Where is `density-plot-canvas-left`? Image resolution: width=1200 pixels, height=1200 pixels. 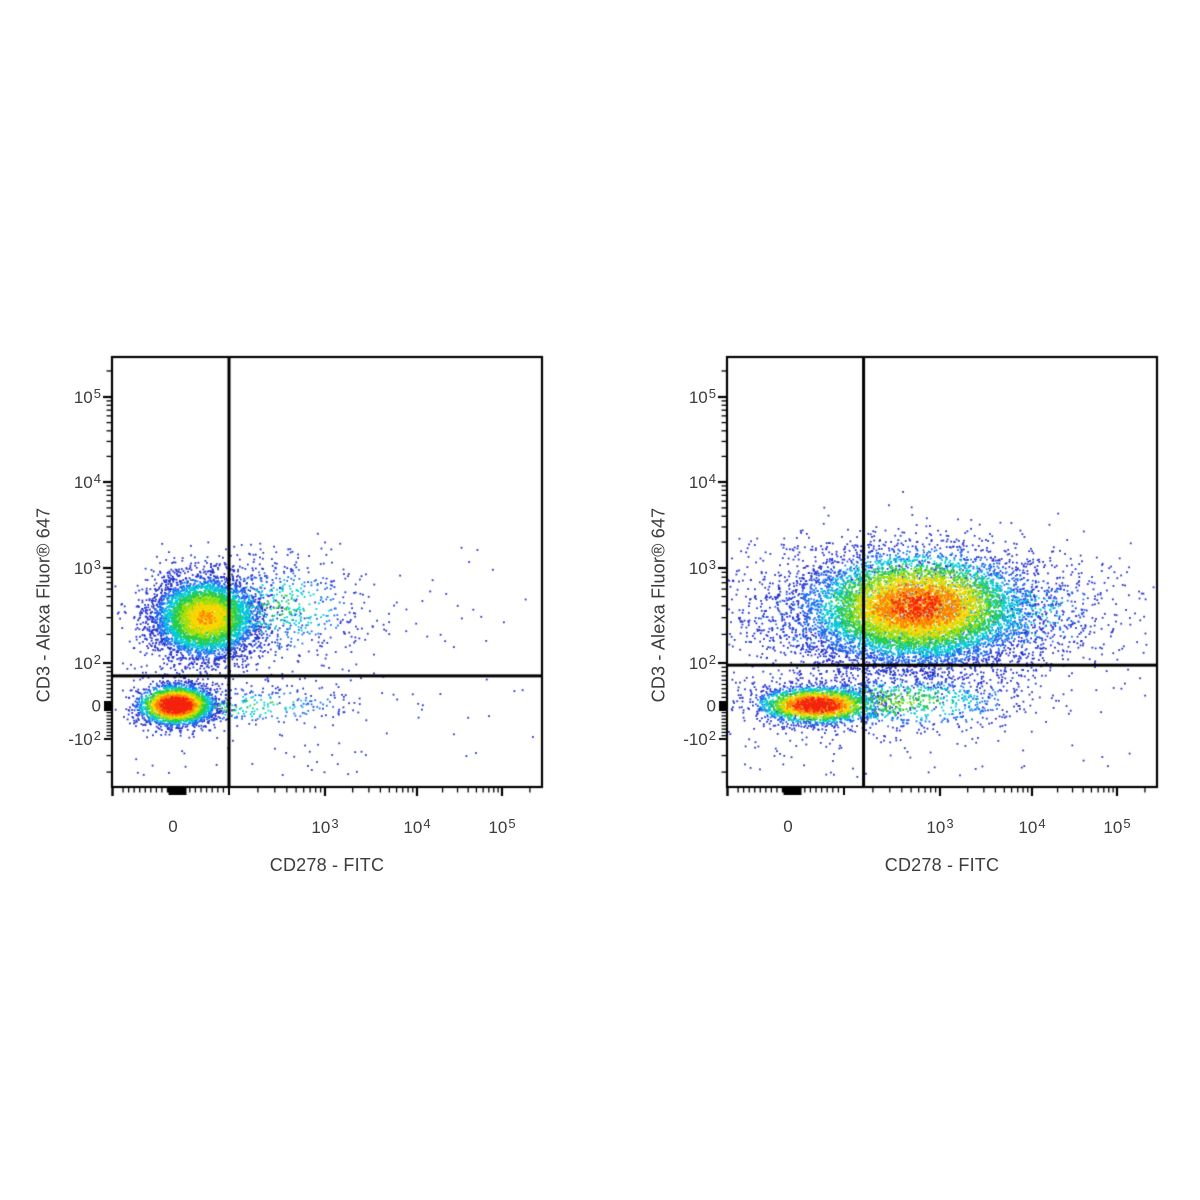
density-plot-canvas-left is located at coordinates (326, 581).